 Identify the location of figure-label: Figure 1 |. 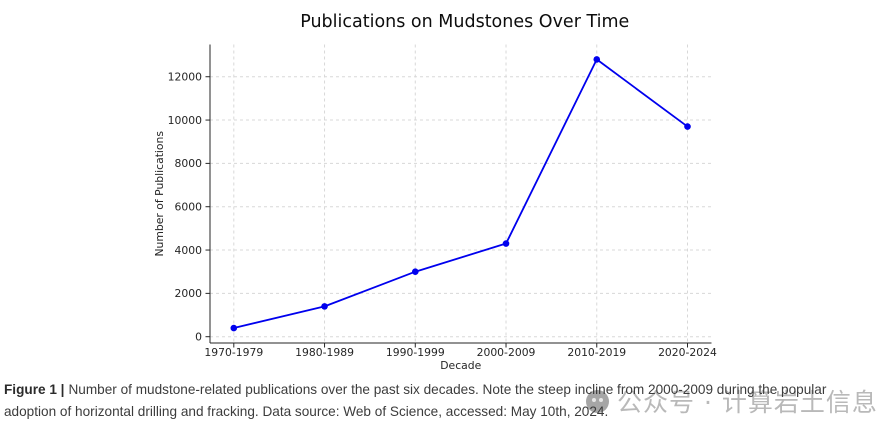
(34, 389).